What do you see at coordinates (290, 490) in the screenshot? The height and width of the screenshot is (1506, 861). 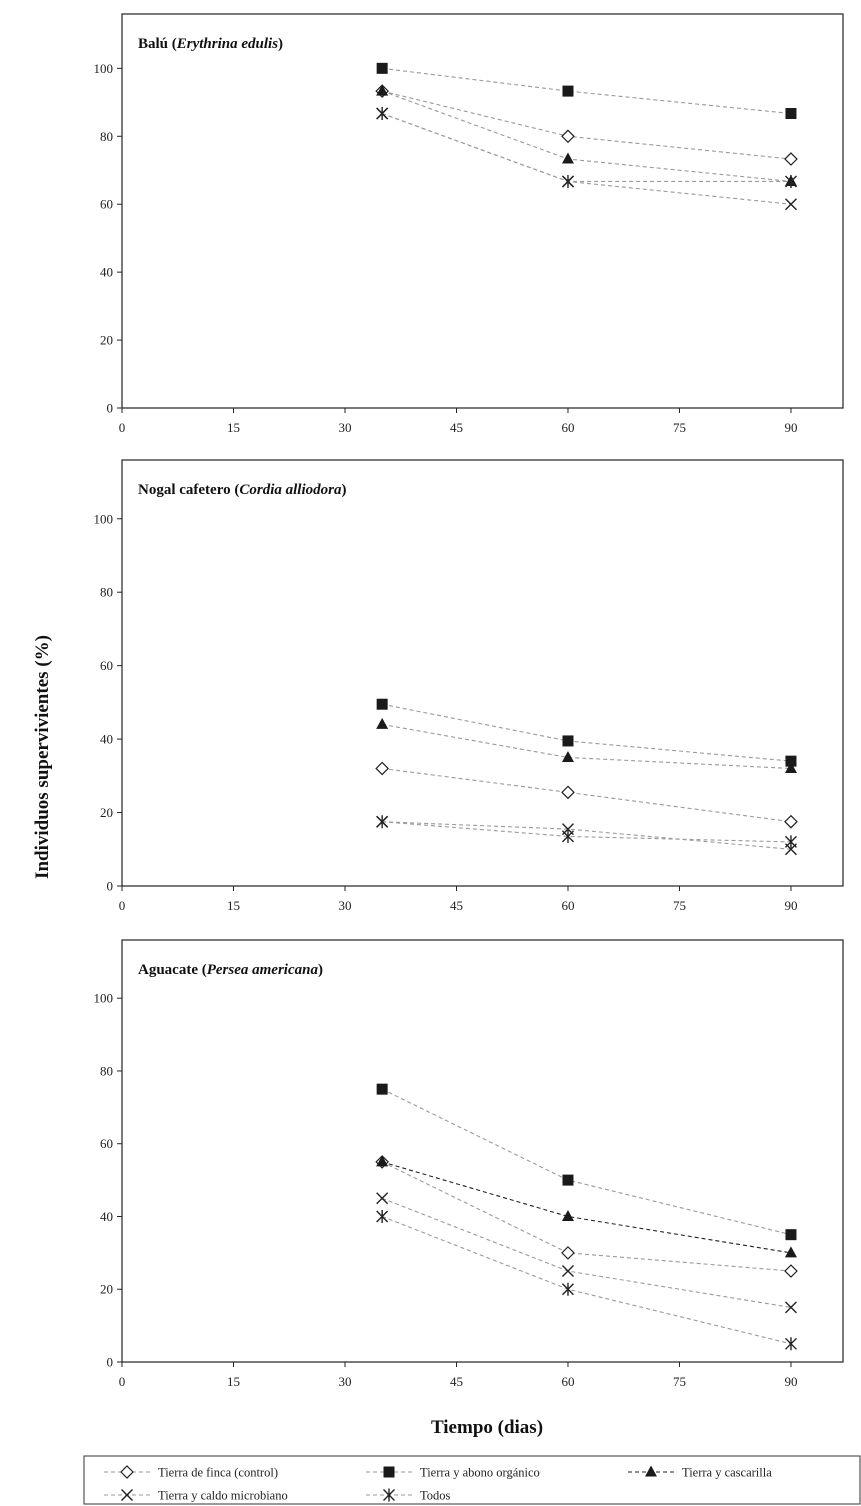 I see `panel-title-species: Cordia alliodora` at bounding box center [290, 490].